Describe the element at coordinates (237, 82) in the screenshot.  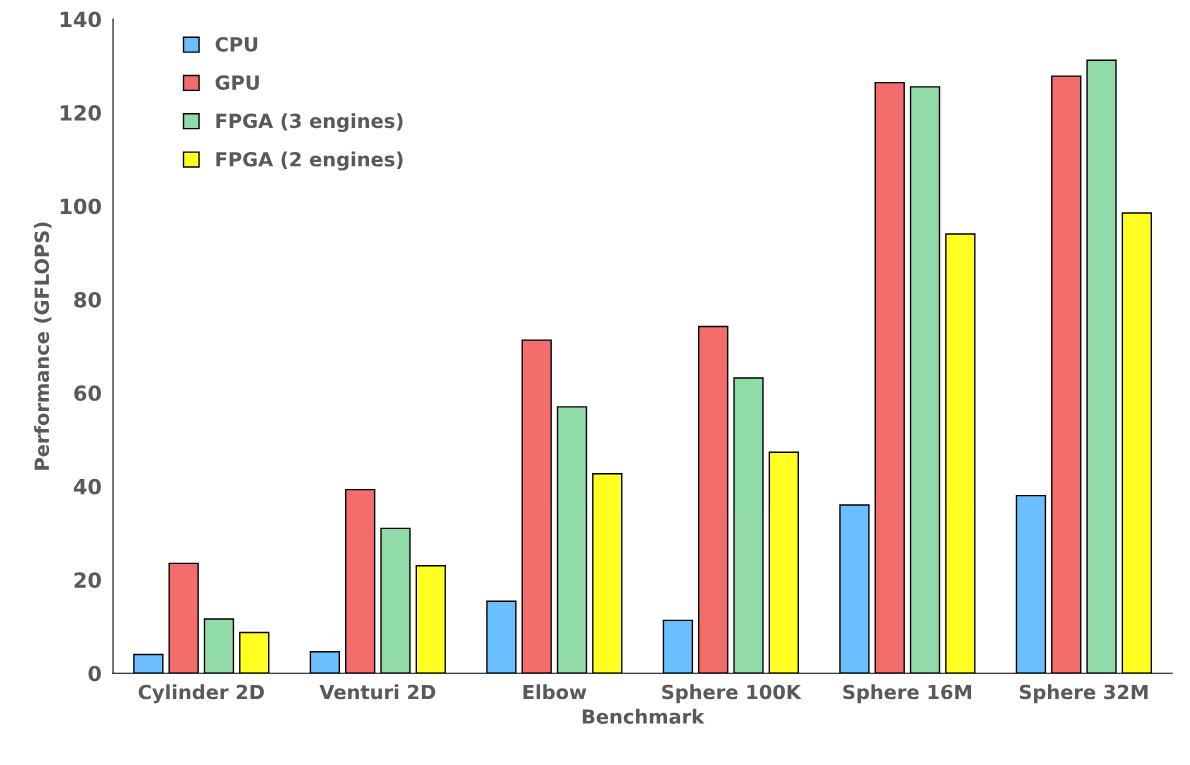
I see `legend-label: GPU` at that location.